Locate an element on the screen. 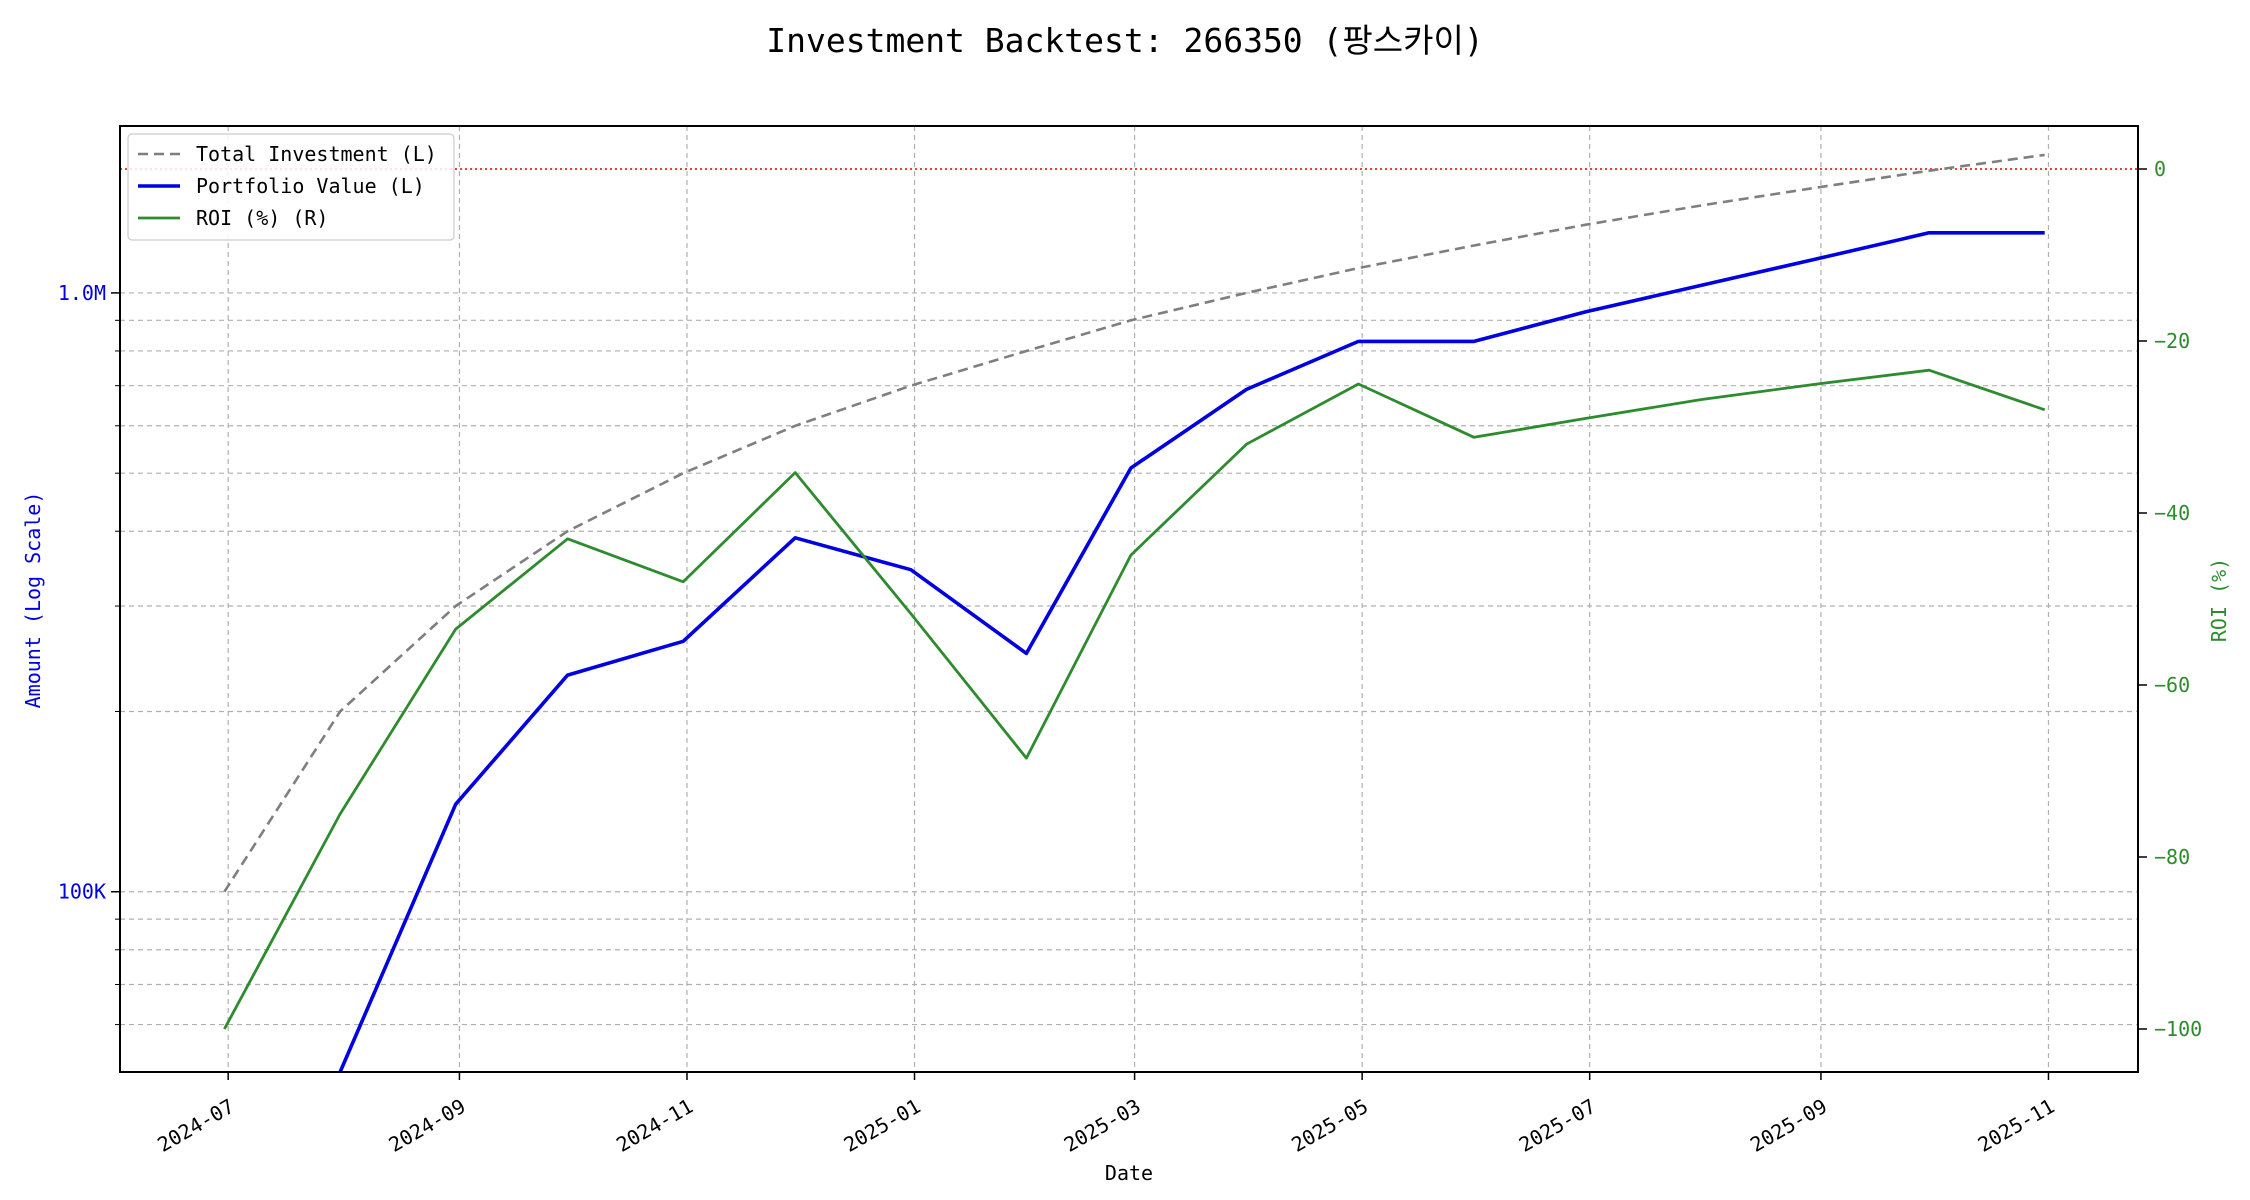  x-tick-label: 2025-05 is located at coordinates (1329, 1125).